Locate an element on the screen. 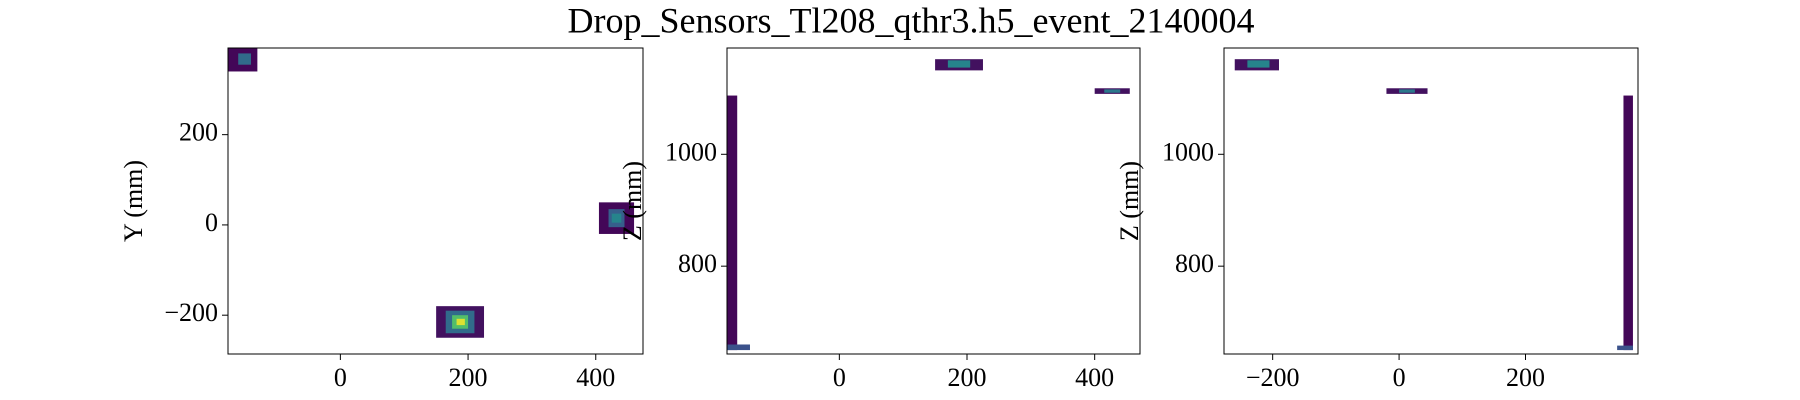  y-axis-label: Y (mm) is located at coordinates (133, 201).